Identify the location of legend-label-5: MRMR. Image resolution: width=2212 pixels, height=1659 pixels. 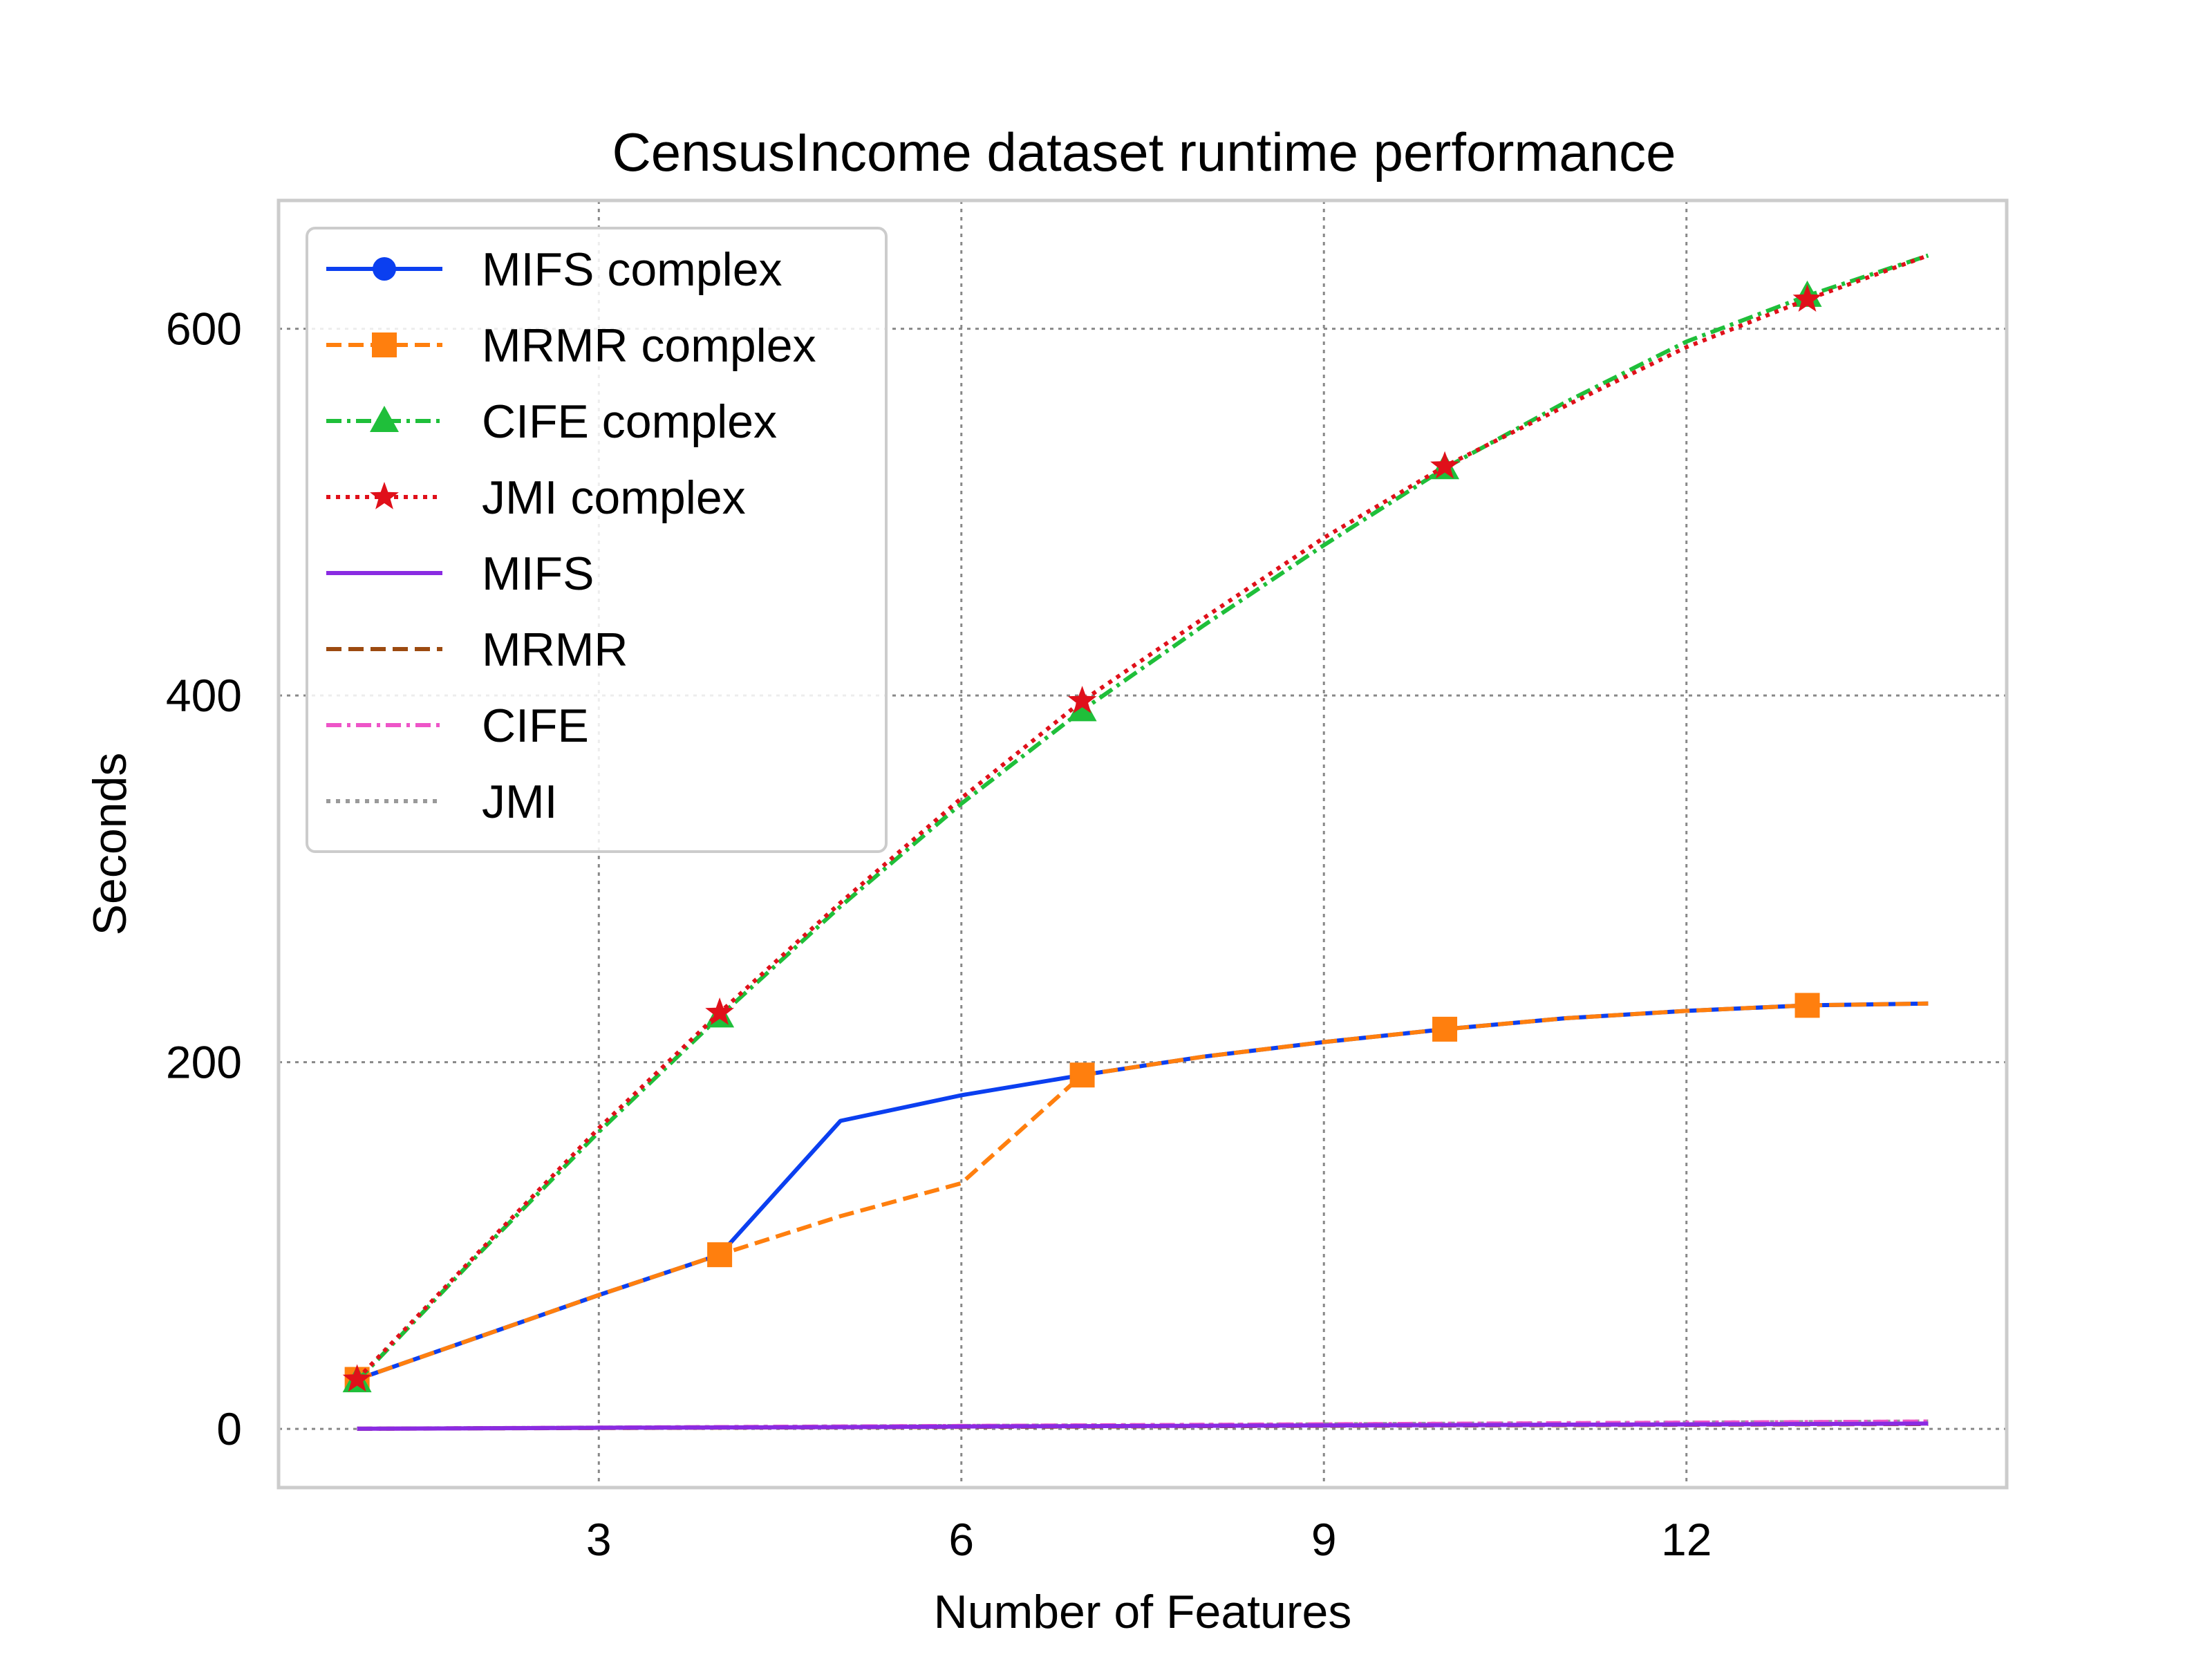
(555, 650).